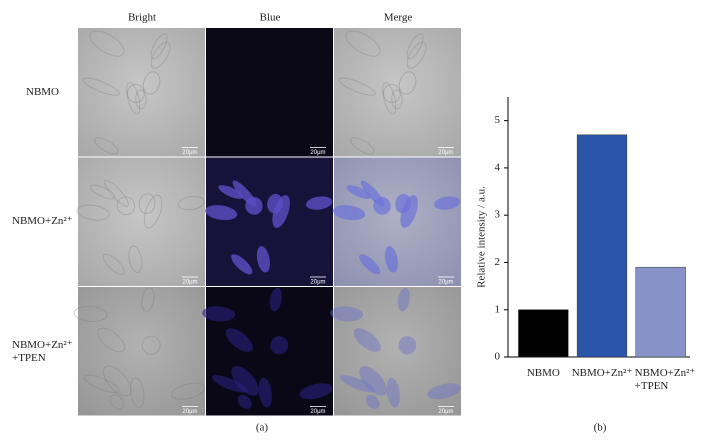 The width and height of the screenshot is (718, 443). What do you see at coordinates (43, 91) in the screenshot?
I see `row-label: NBMO` at bounding box center [43, 91].